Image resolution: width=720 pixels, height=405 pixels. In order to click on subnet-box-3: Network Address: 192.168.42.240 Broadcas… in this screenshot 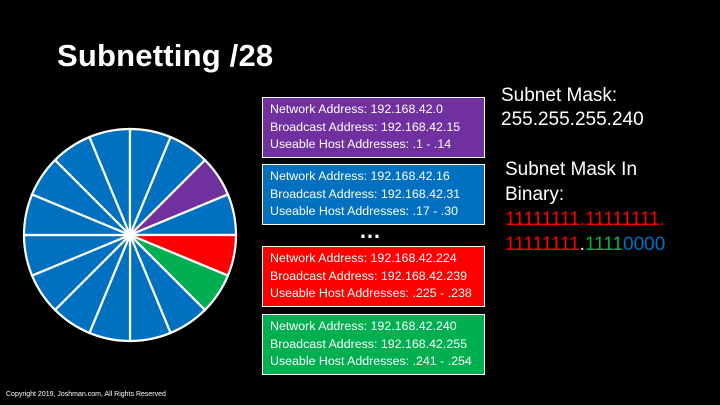, I will do `click(373, 344)`.